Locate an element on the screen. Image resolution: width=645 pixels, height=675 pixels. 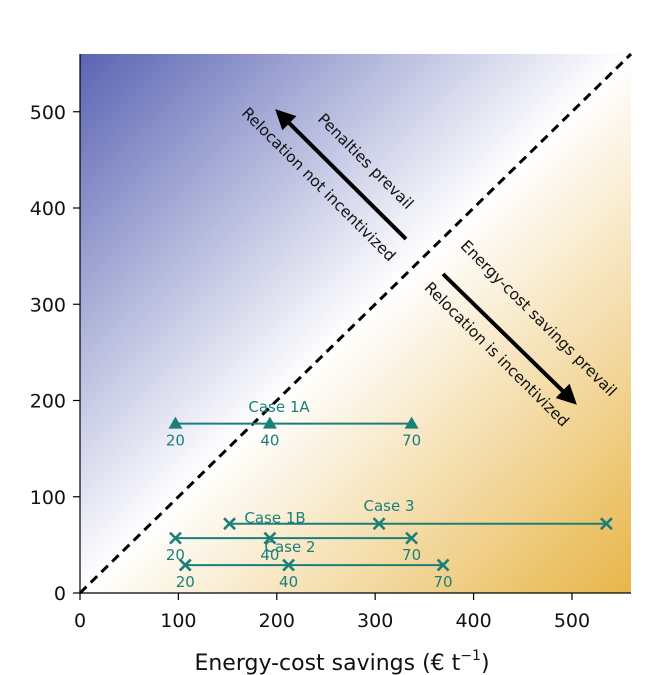
arrow-lower is located at coordinates (509, 338).